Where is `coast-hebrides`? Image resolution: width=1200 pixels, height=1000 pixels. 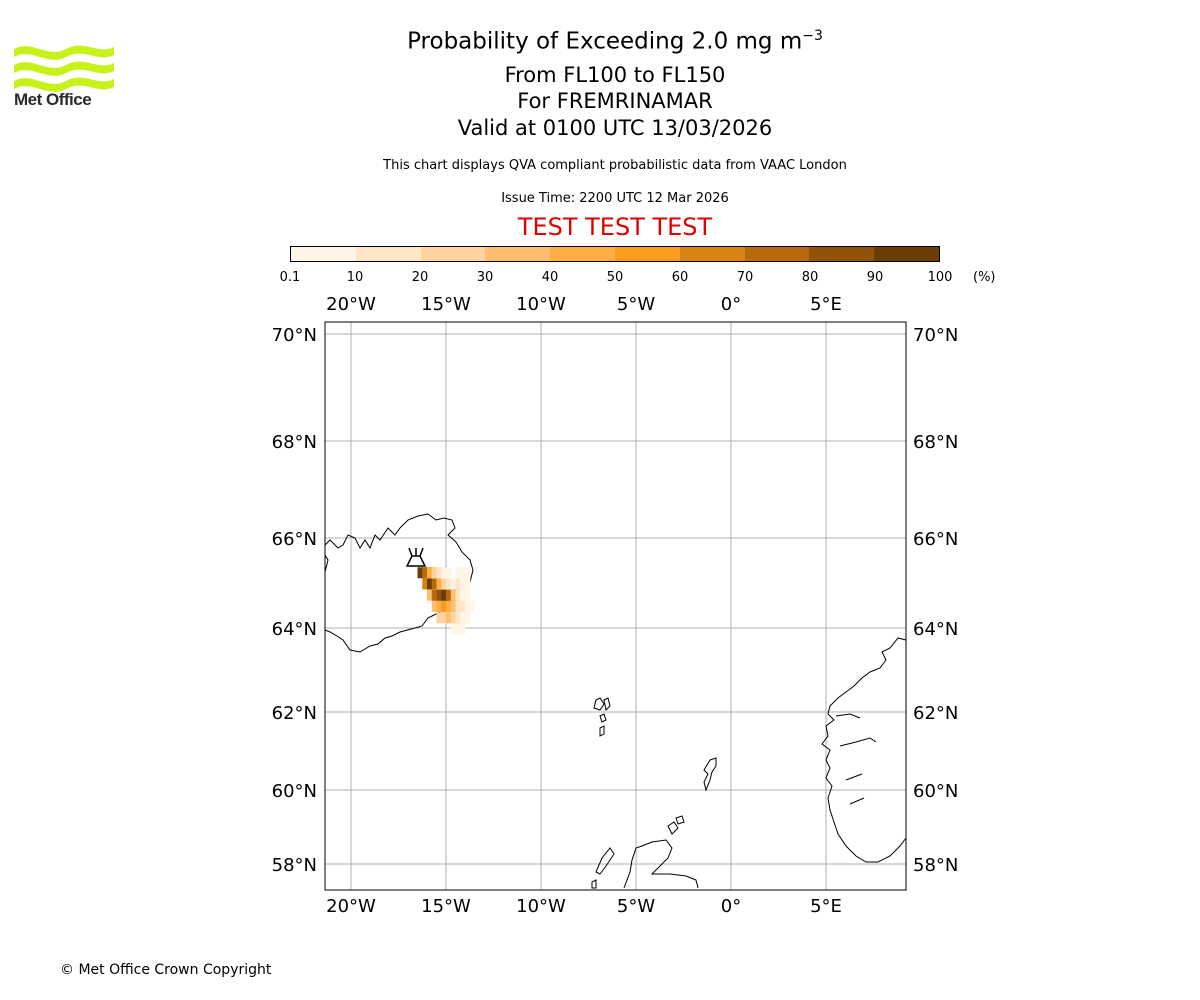 coast-hebrides is located at coordinates (603, 868).